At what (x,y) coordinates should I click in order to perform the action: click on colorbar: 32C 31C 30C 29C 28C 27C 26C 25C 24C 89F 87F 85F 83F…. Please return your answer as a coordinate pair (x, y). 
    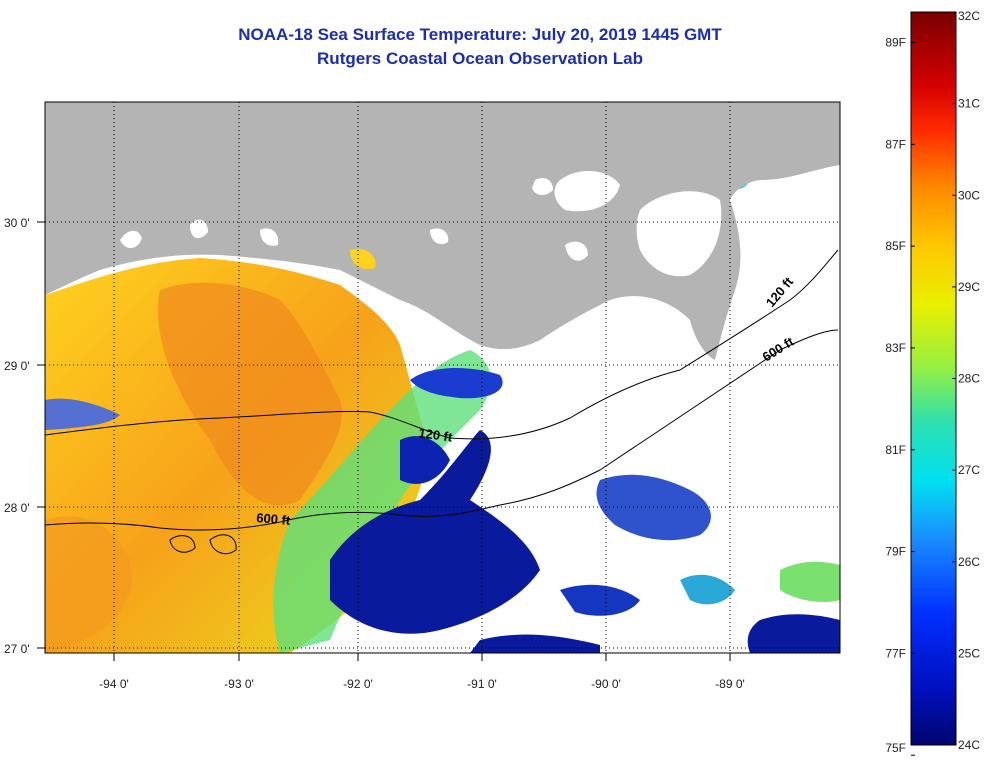
    Looking at the image, I should click on (932, 382).